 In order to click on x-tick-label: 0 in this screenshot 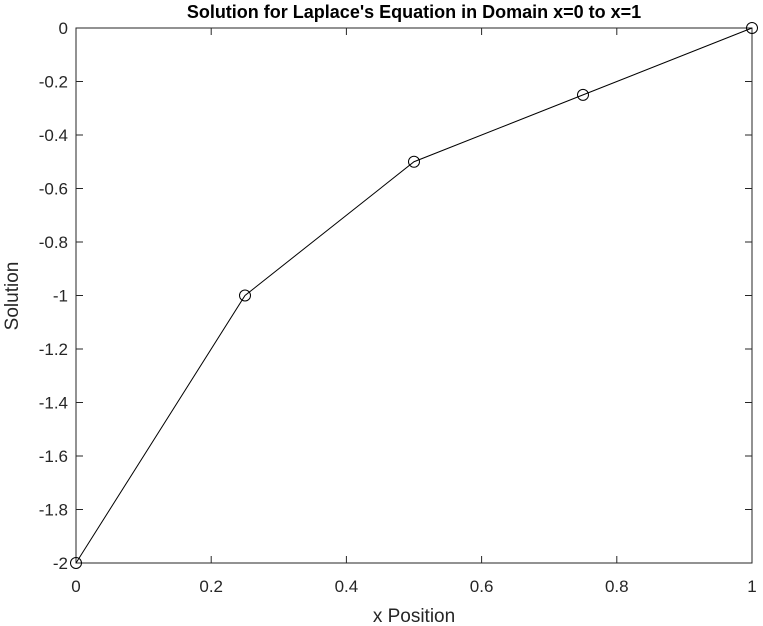, I will do `click(75, 586)`.